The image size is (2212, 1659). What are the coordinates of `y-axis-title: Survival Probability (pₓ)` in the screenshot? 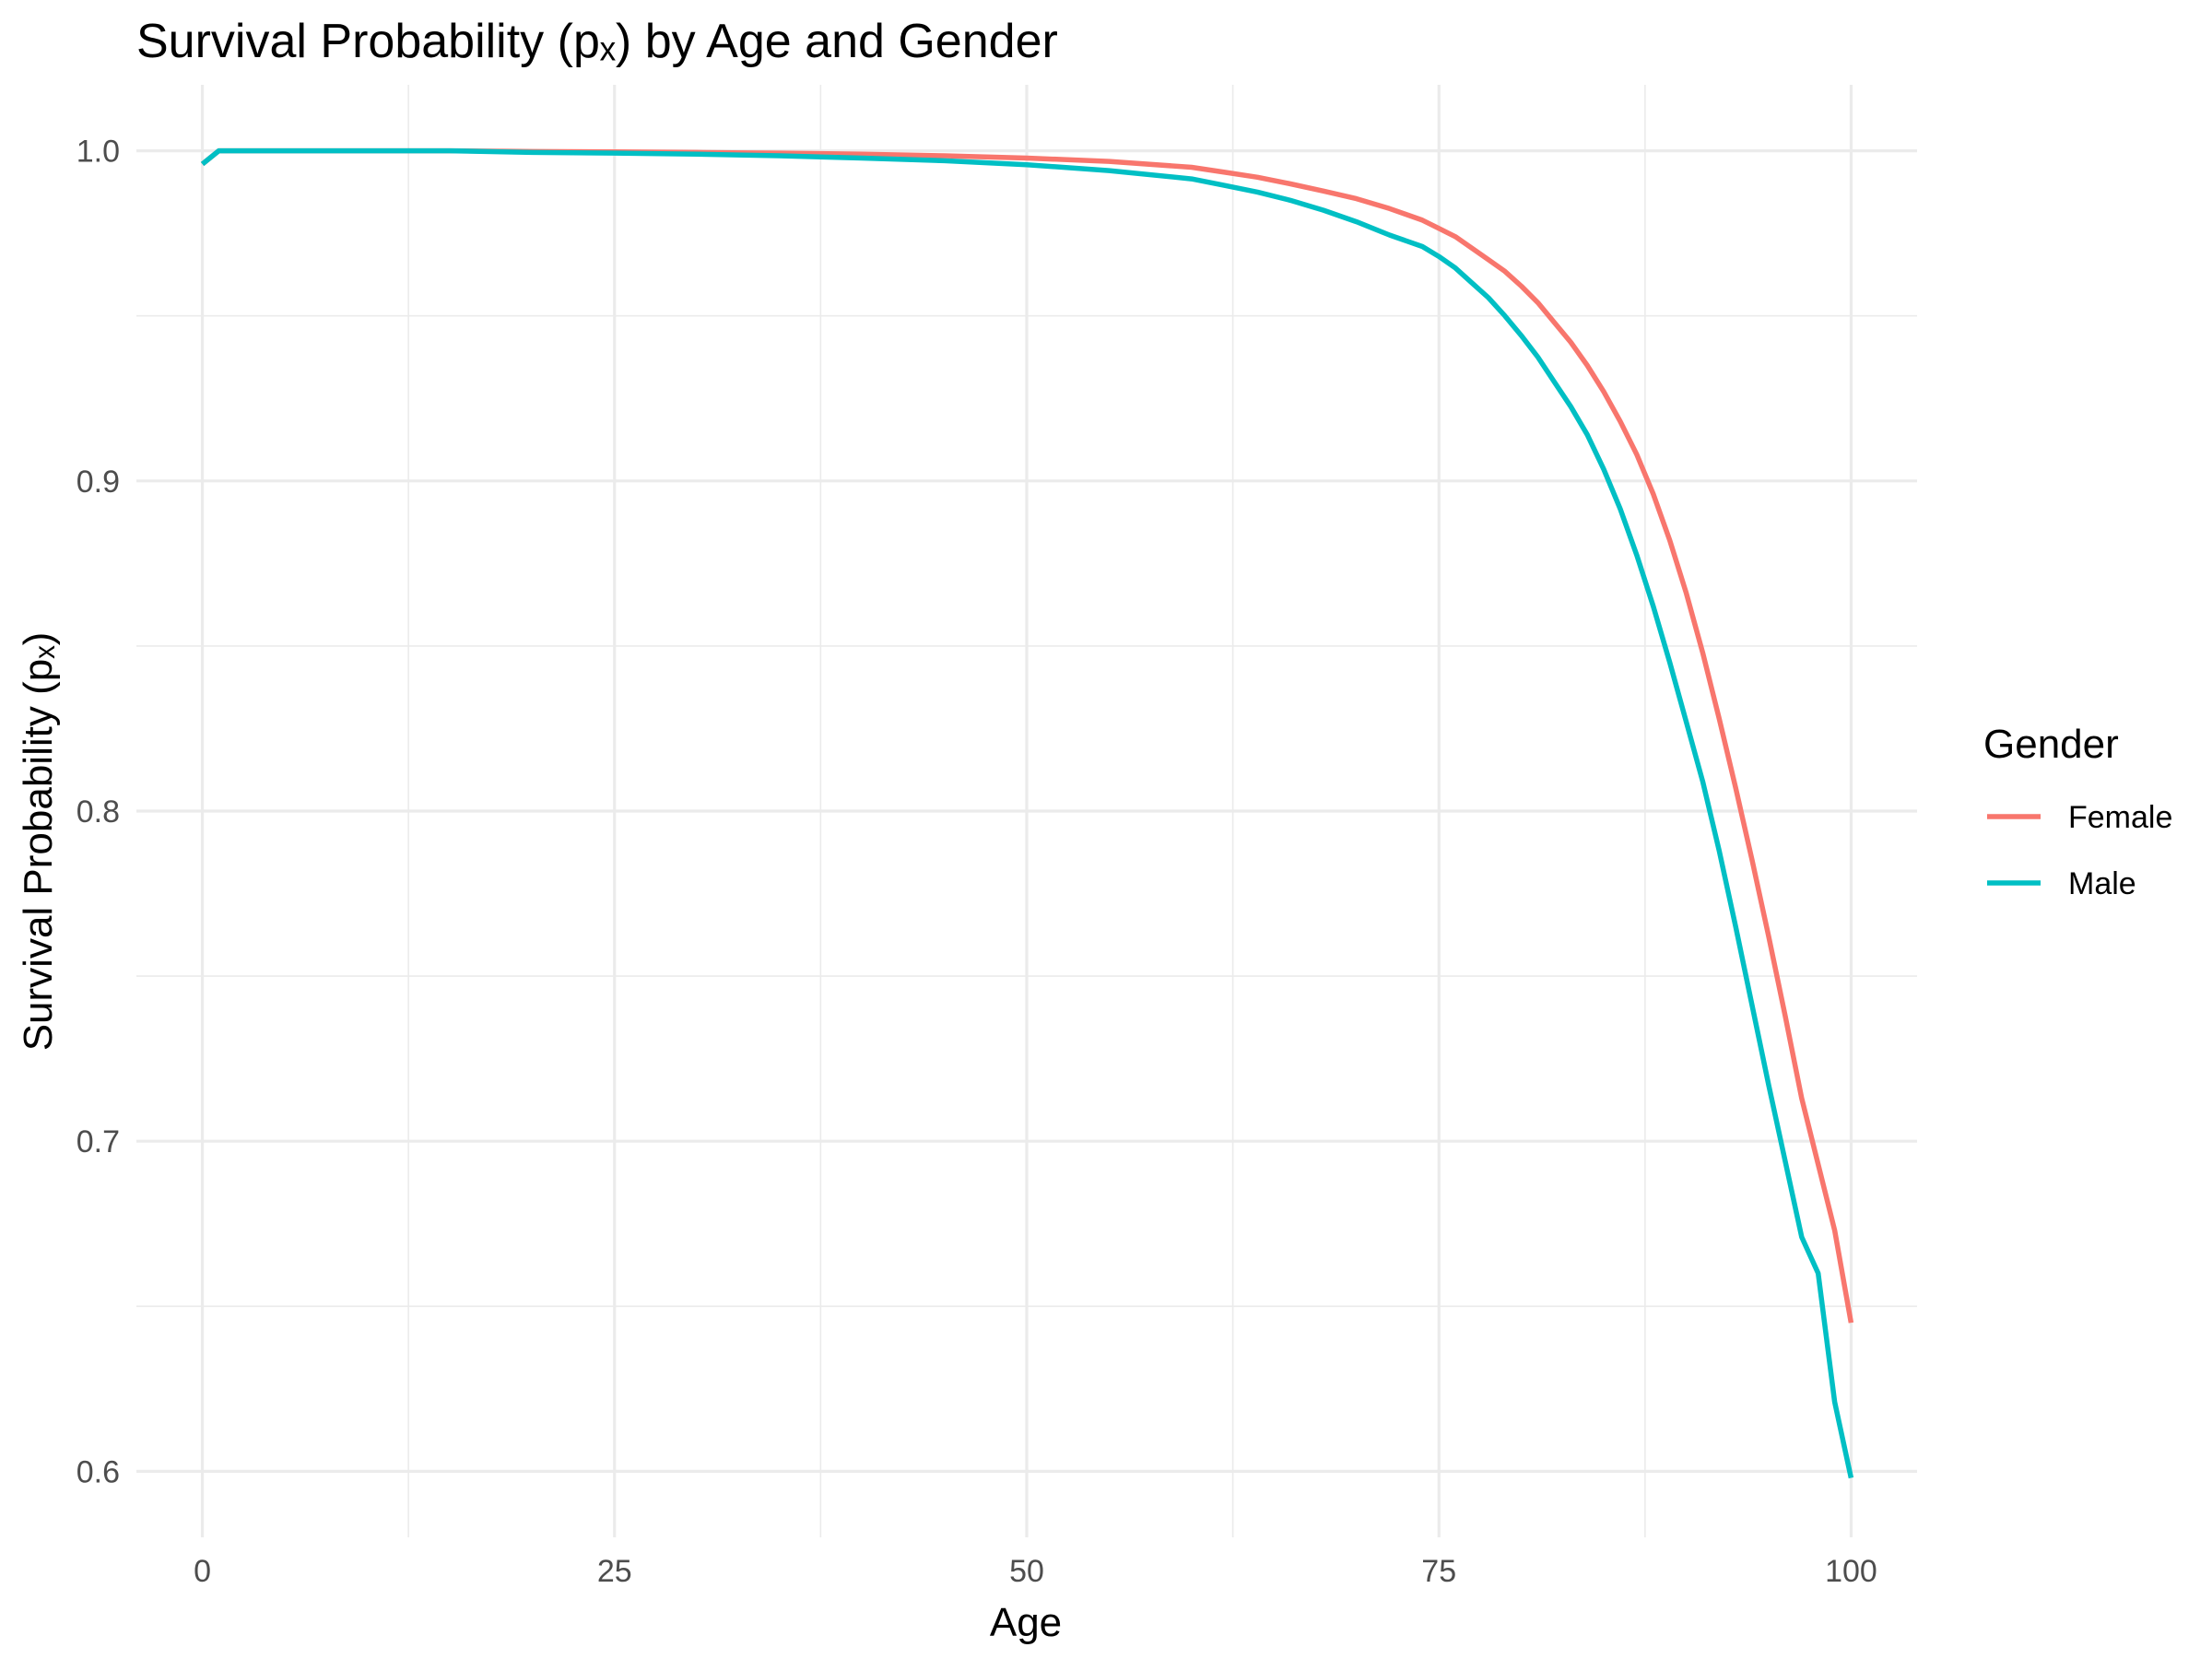 It's located at (38, 842).